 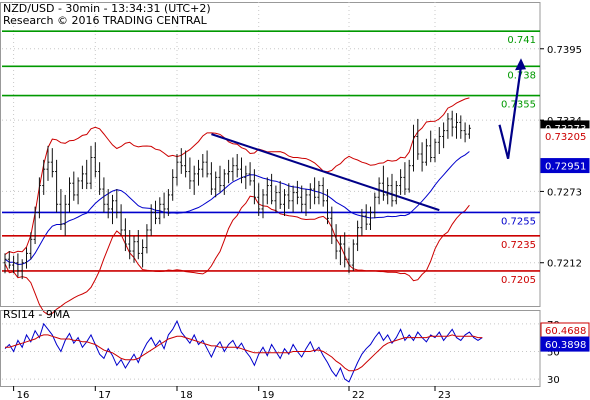 I want to click on projection-path, so click(x=510, y=112).